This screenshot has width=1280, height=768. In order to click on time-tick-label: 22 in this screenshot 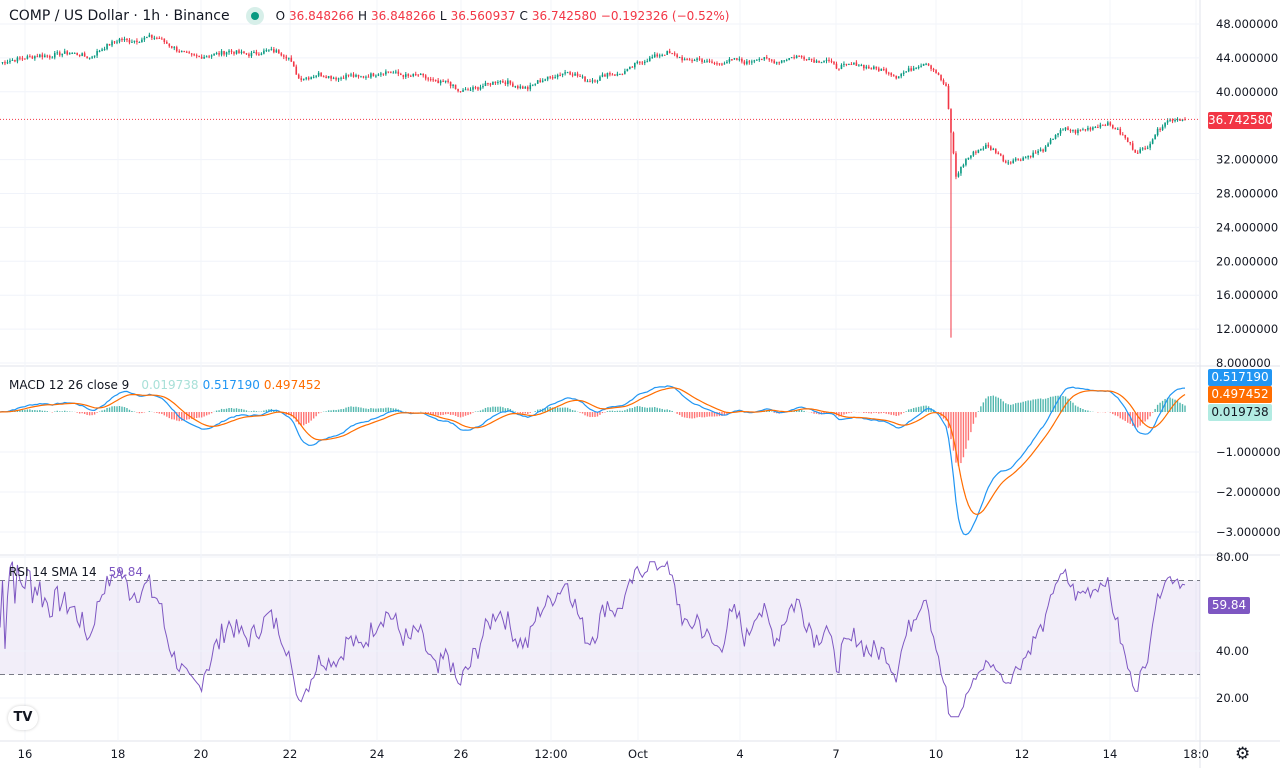, I will do `click(290, 754)`.